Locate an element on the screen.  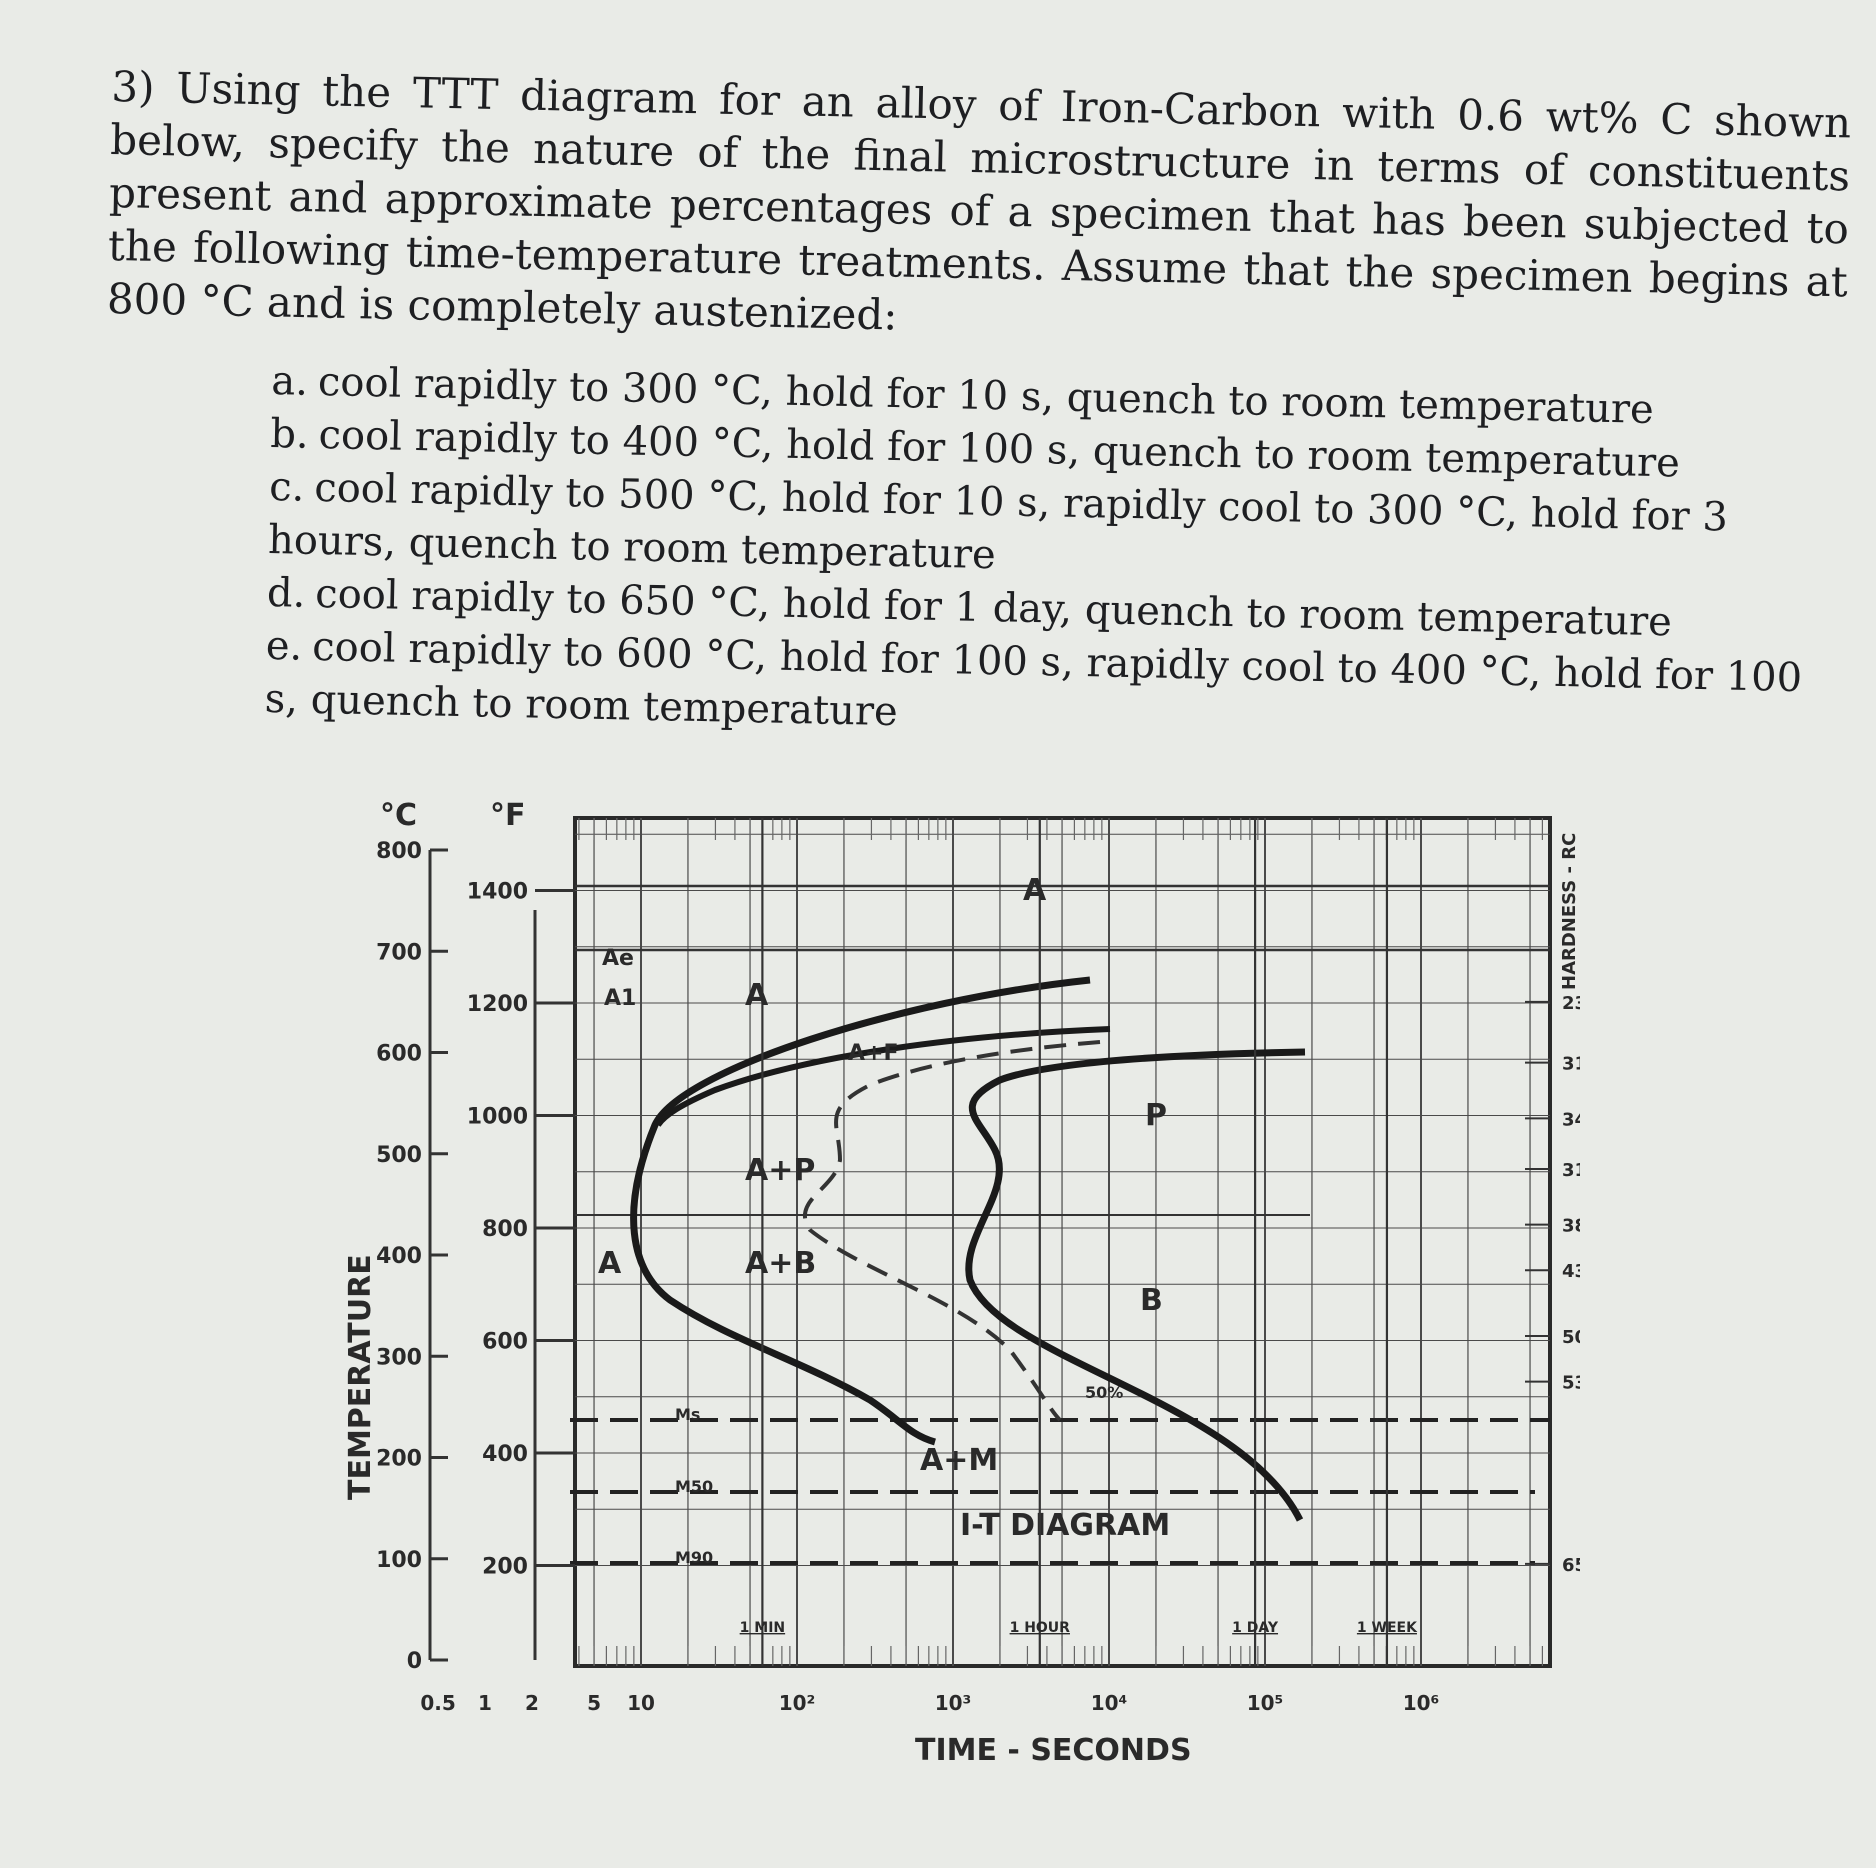
celsius-unit: °C is located at coordinates (398, 815).